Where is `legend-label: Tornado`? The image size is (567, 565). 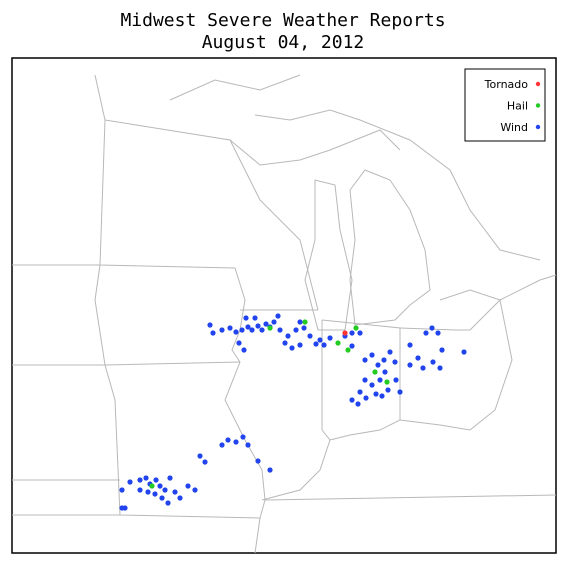
legend-label: Tornado is located at coordinates (506, 84).